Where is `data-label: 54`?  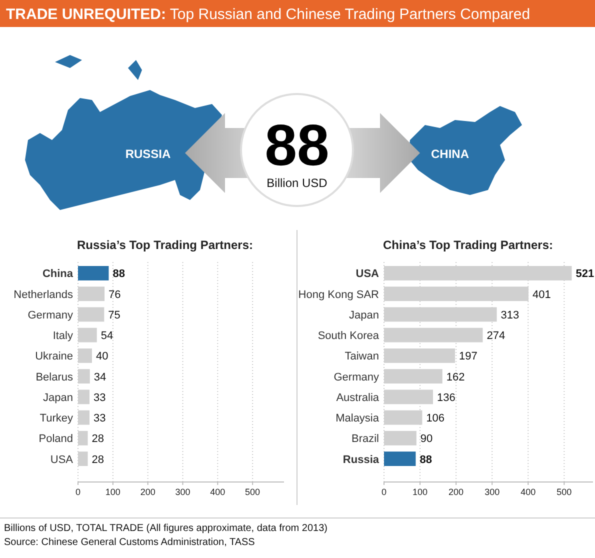 data-label: 54 is located at coordinates (107, 336).